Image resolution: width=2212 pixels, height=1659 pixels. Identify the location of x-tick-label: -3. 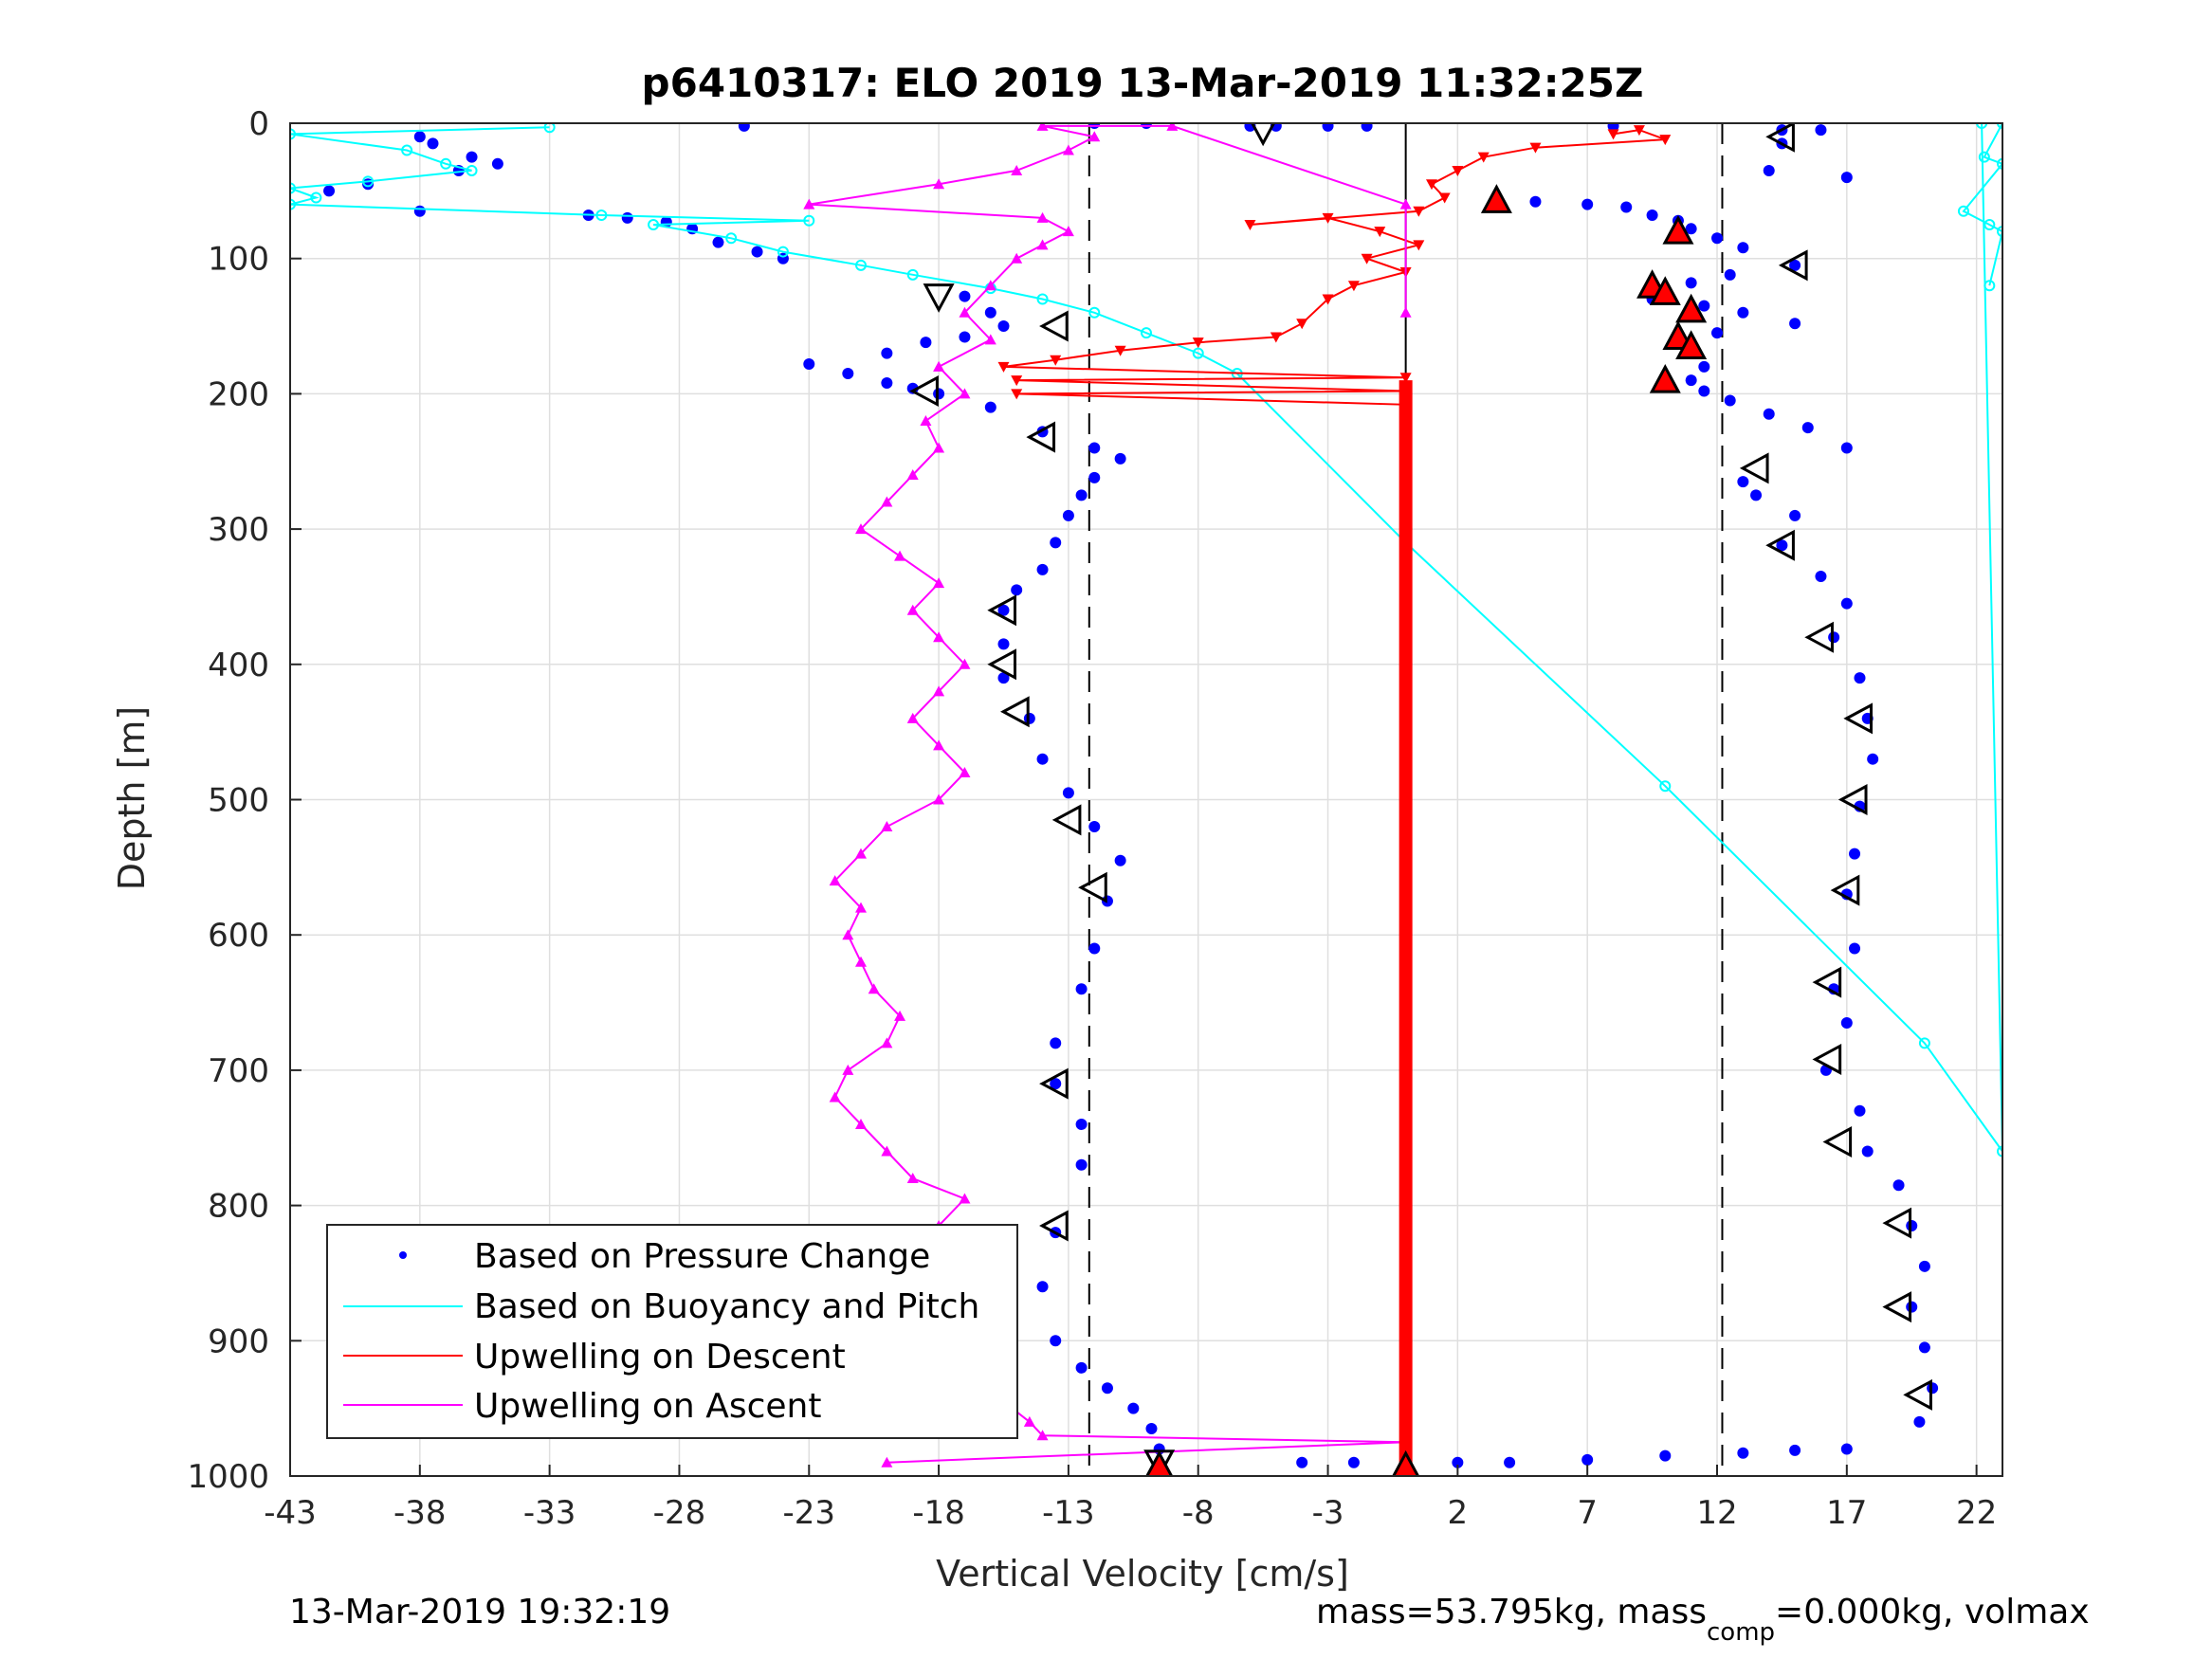
(1328, 1513).